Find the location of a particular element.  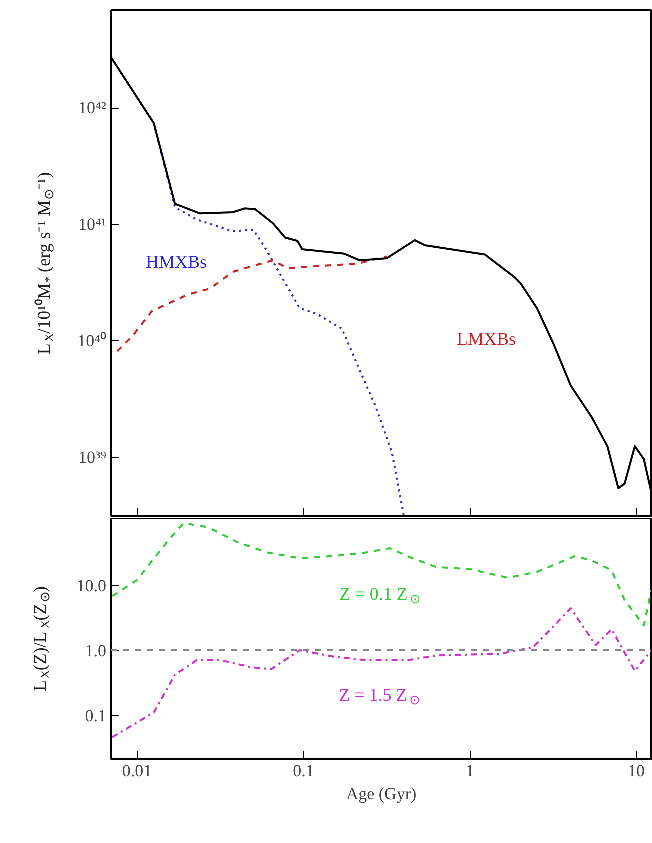

series-label: Z = 0.1 Z⊙ is located at coordinates (381, 595).